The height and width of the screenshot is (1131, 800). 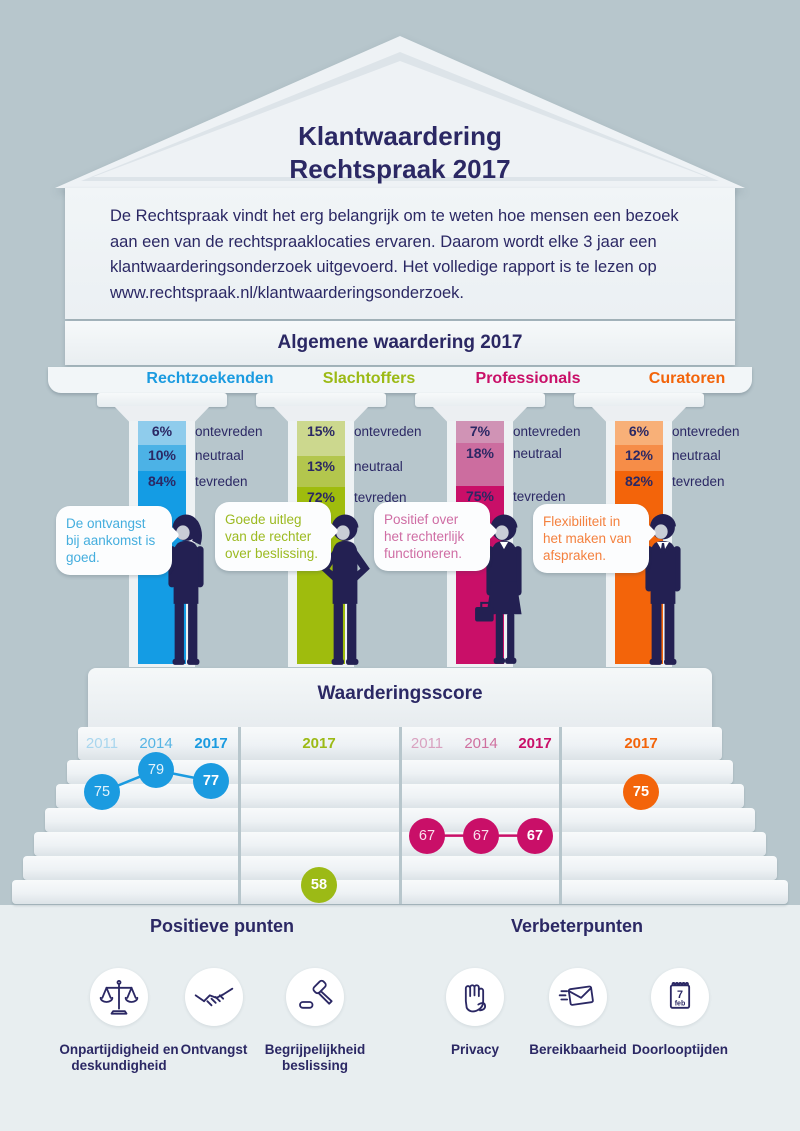 What do you see at coordinates (480, 496) in the screenshot?
I see `segment-value: 75%` at bounding box center [480, 496].